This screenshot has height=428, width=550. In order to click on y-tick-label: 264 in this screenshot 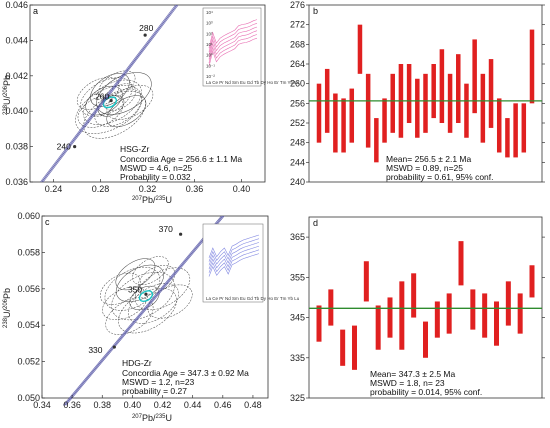, I will do `click(297, 64)`.